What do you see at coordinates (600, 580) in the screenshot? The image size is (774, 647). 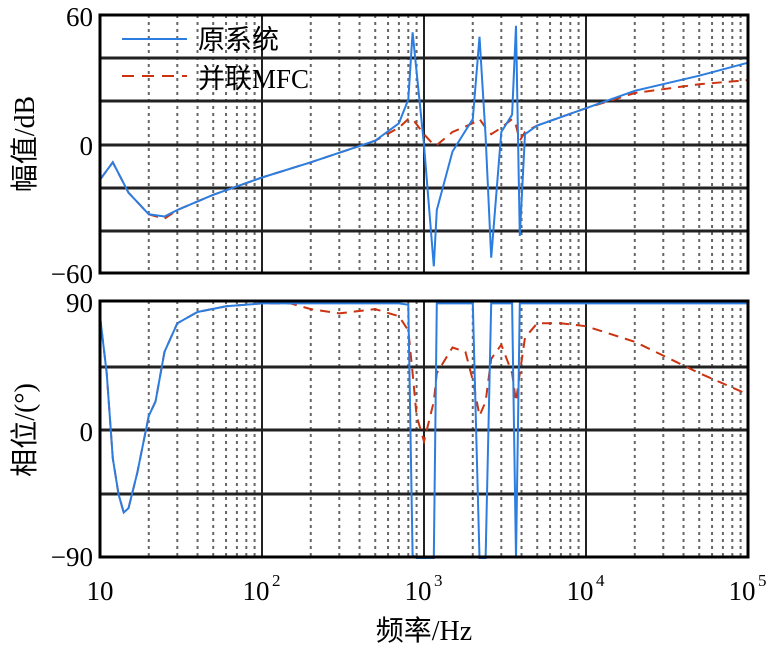 I see `svg-text: 4` at bounding box center [600, 580].